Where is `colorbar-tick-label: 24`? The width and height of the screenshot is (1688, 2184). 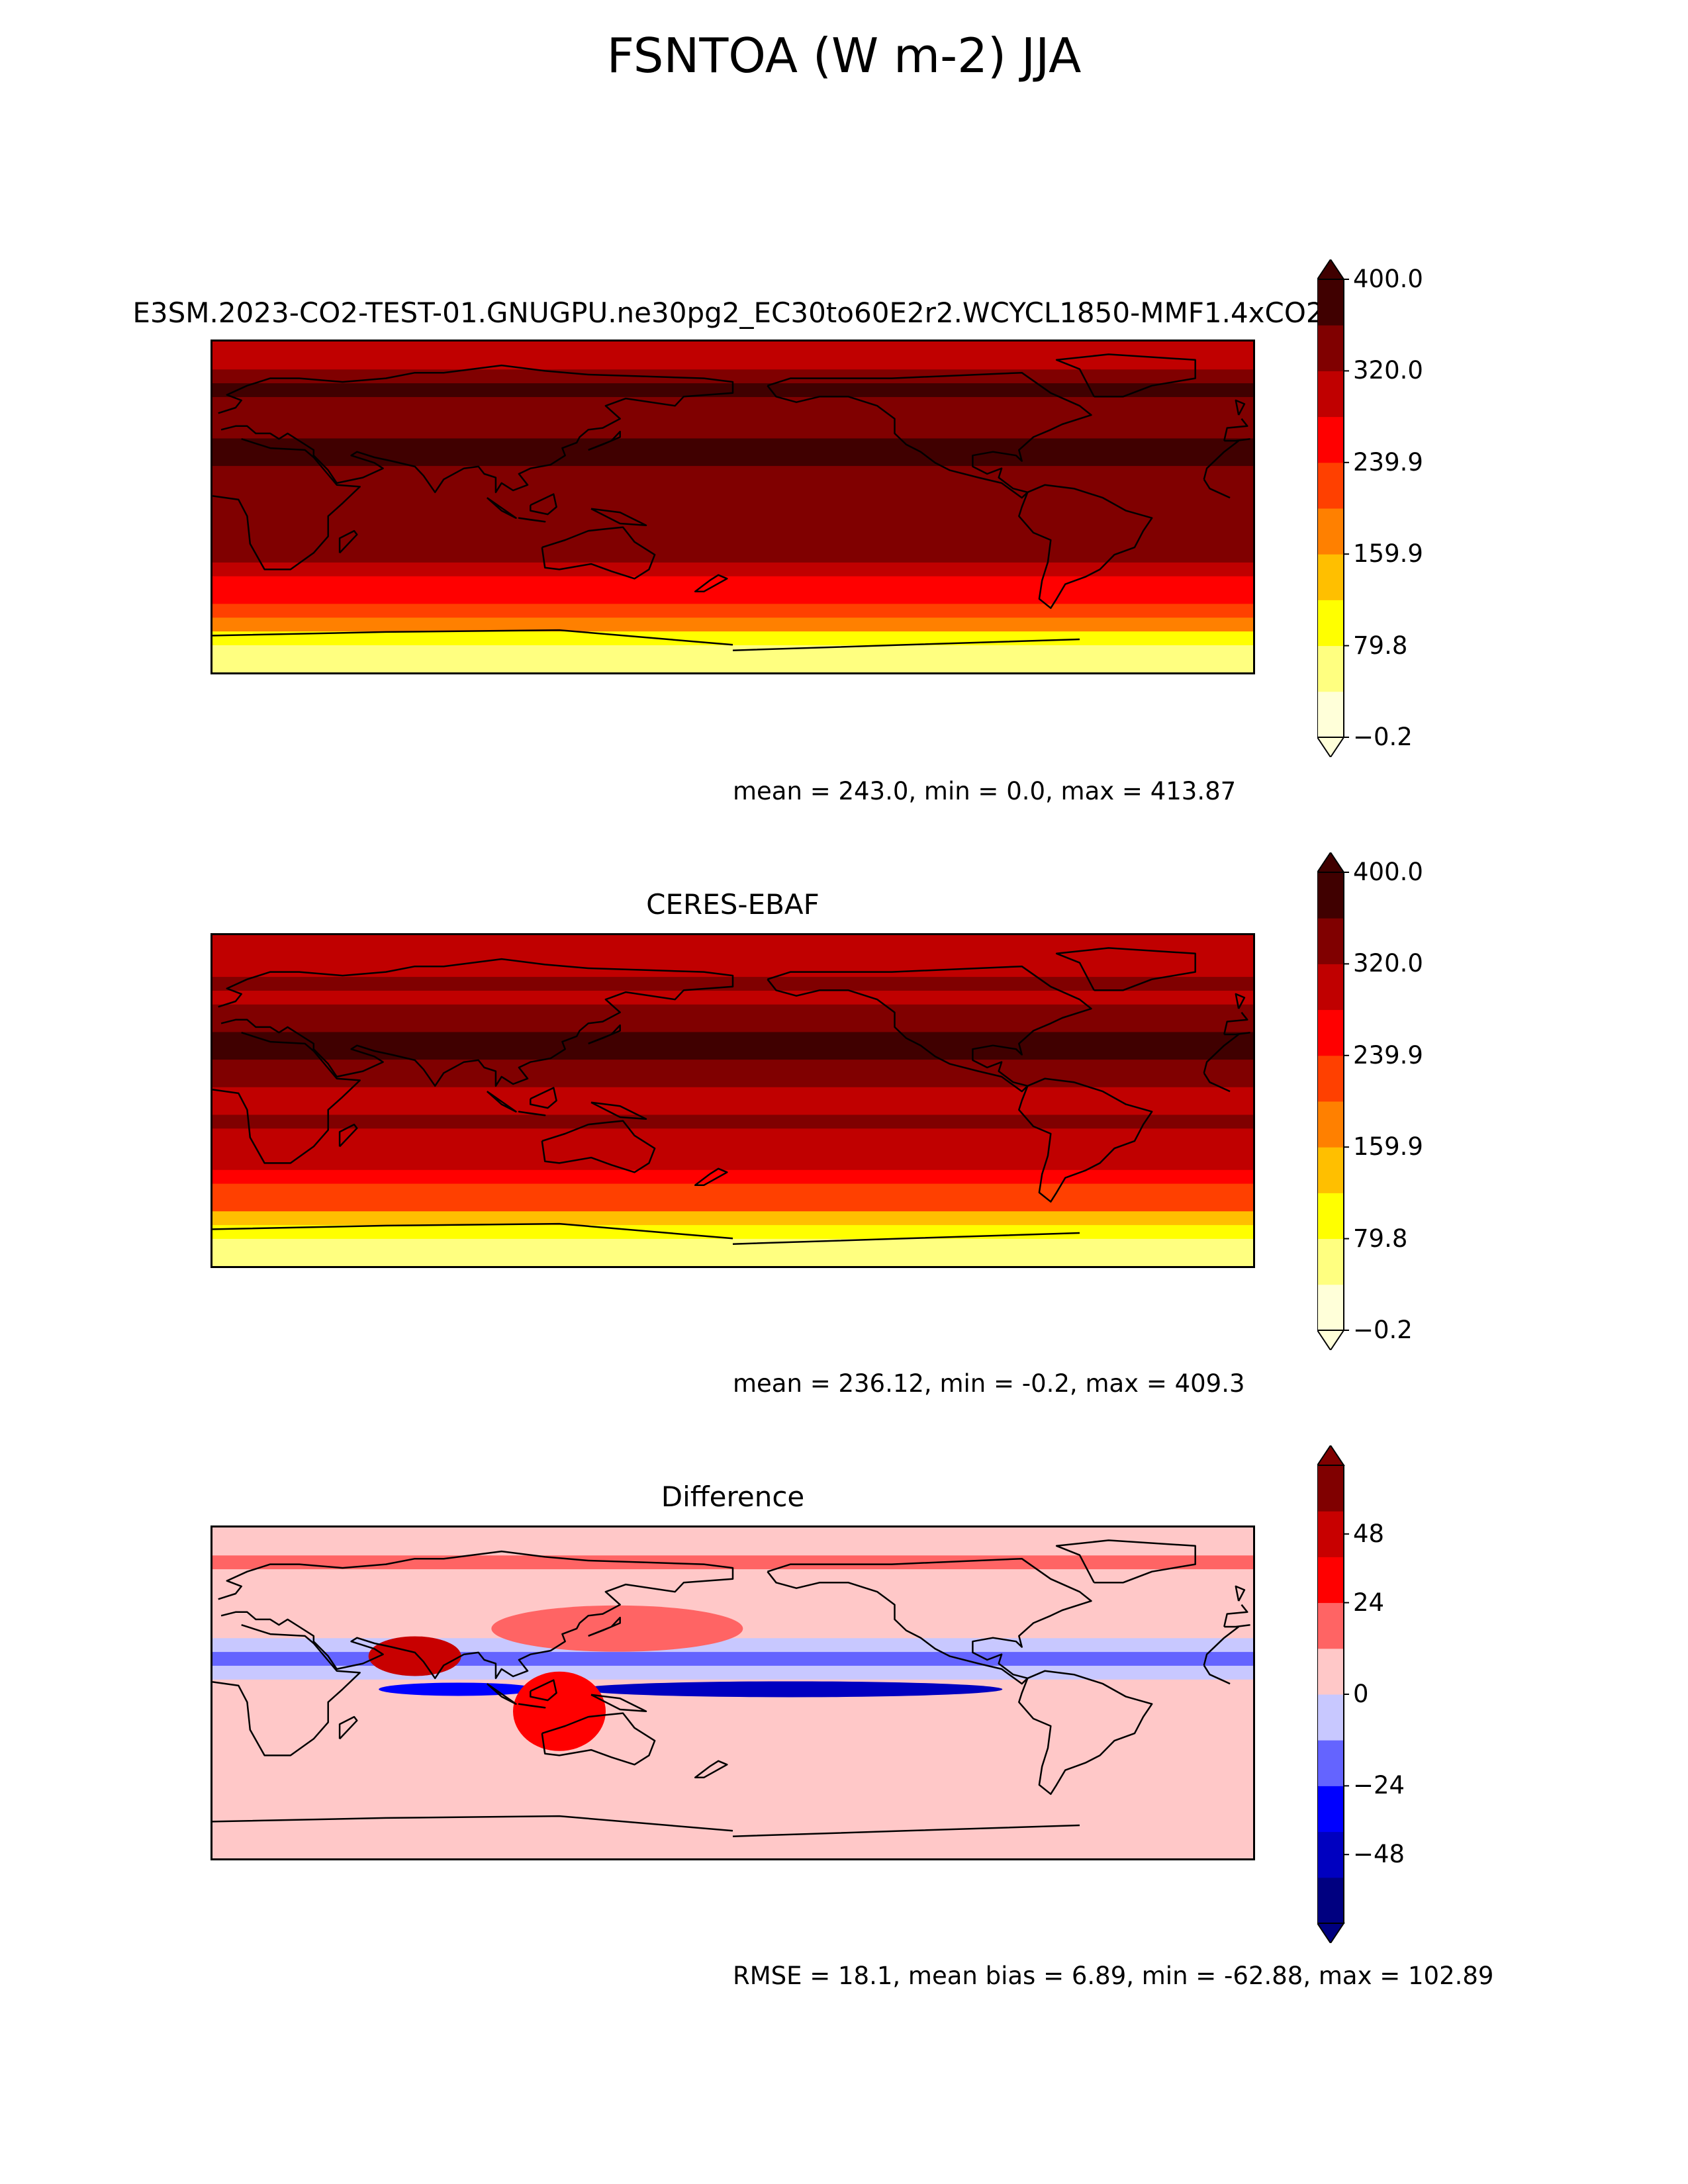
colorbar-tick-label: 24 is located at coordinates (1369, 1602).